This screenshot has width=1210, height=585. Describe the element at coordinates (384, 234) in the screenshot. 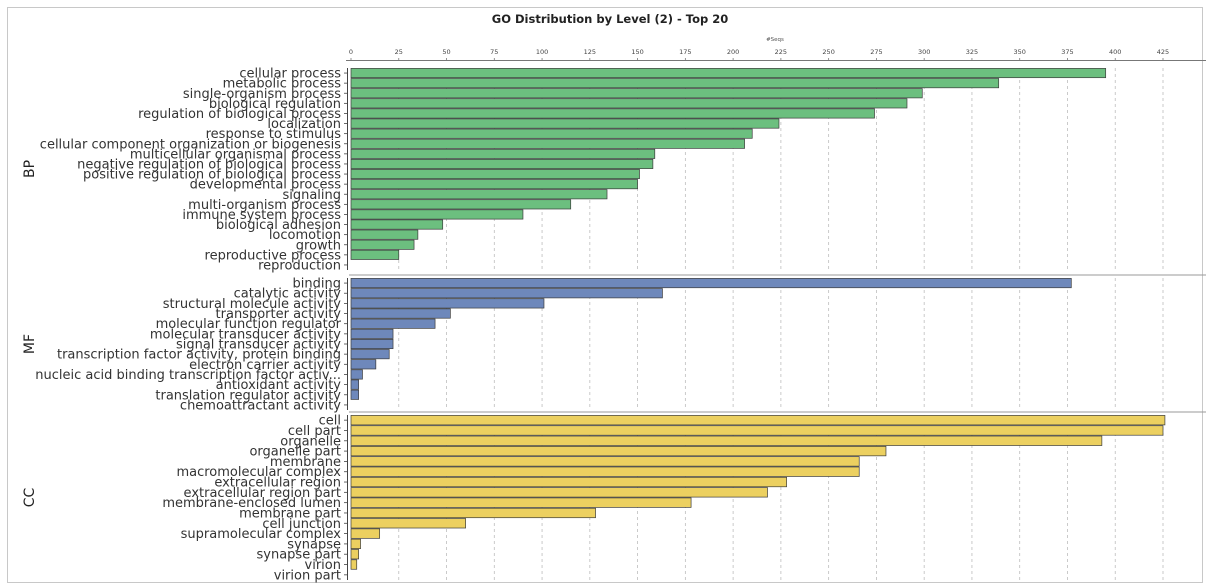

I see `bar-locomotion` at that location.